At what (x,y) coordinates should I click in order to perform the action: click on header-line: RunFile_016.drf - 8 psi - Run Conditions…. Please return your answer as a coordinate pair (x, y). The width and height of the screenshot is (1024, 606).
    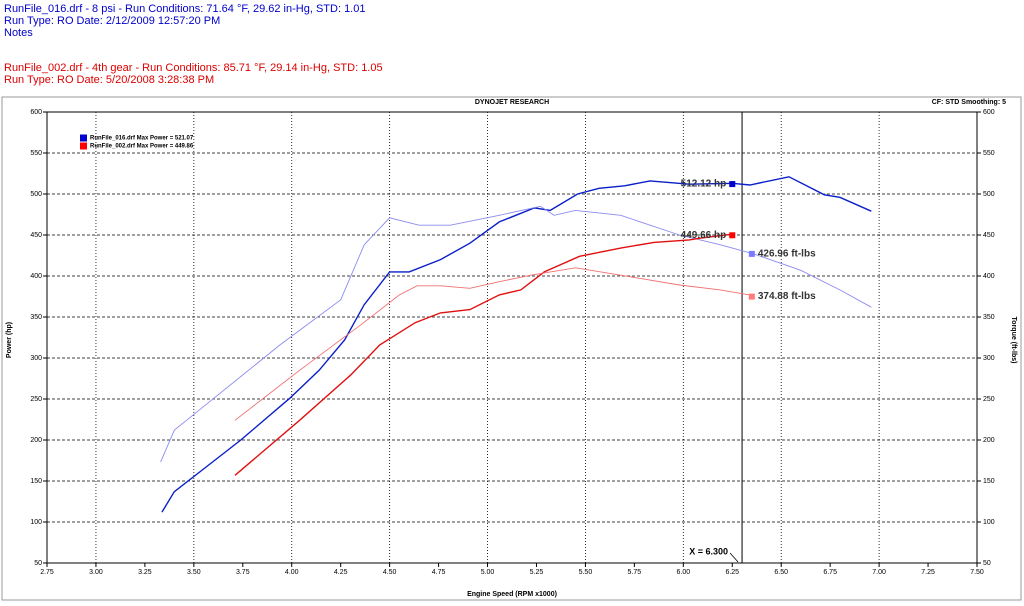
    Looking at the image, I should click on (184, 9).